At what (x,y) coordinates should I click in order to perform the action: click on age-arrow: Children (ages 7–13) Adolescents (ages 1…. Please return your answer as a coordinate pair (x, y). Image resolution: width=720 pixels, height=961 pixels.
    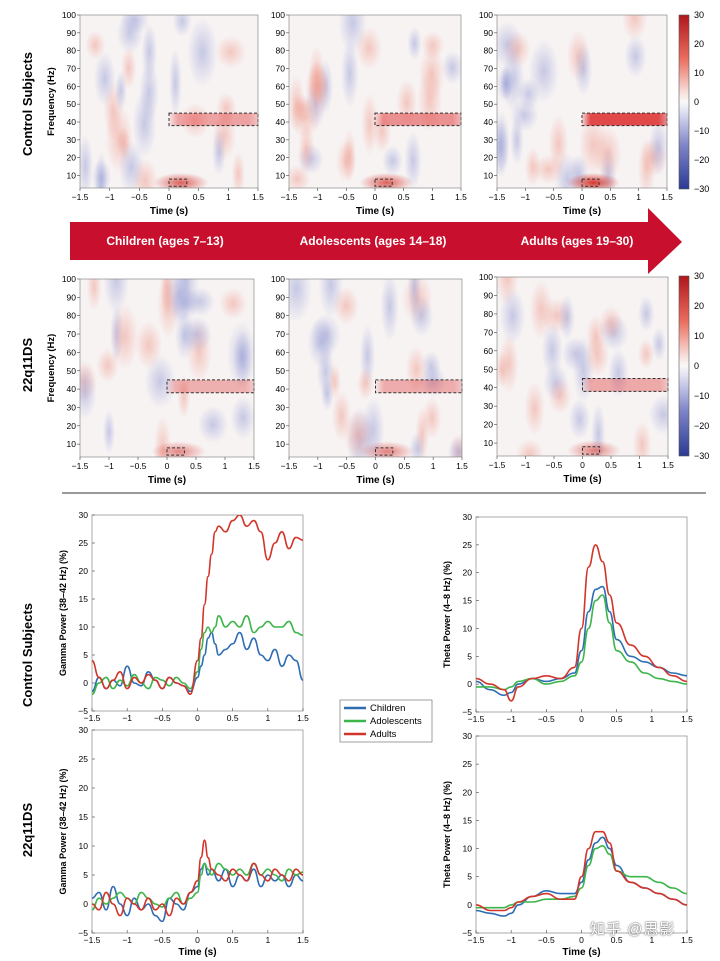
    Looking at the image, I should click on (376, 241).